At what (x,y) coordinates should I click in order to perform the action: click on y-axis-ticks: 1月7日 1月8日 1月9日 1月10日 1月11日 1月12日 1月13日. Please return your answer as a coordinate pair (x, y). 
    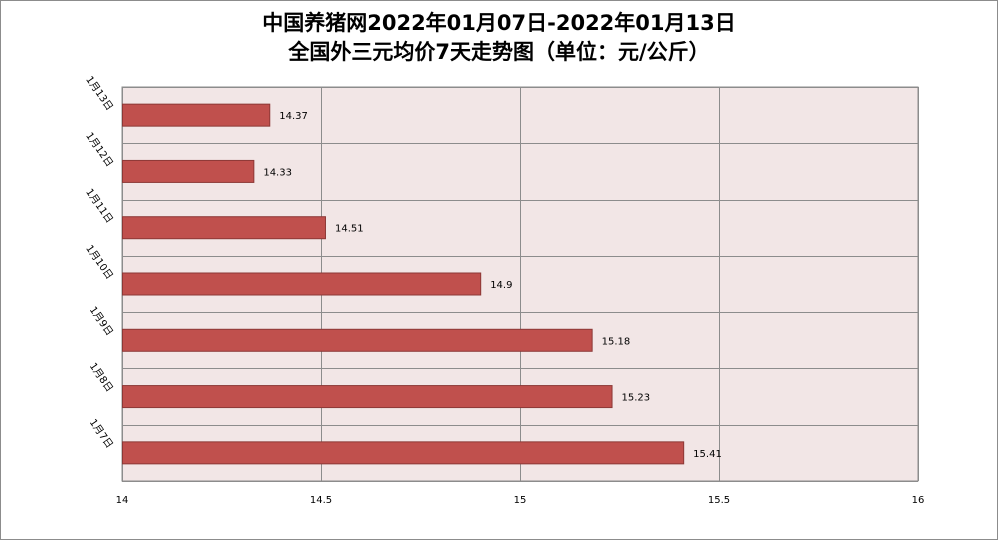
    Looking at the image, I should click on (99, 262).